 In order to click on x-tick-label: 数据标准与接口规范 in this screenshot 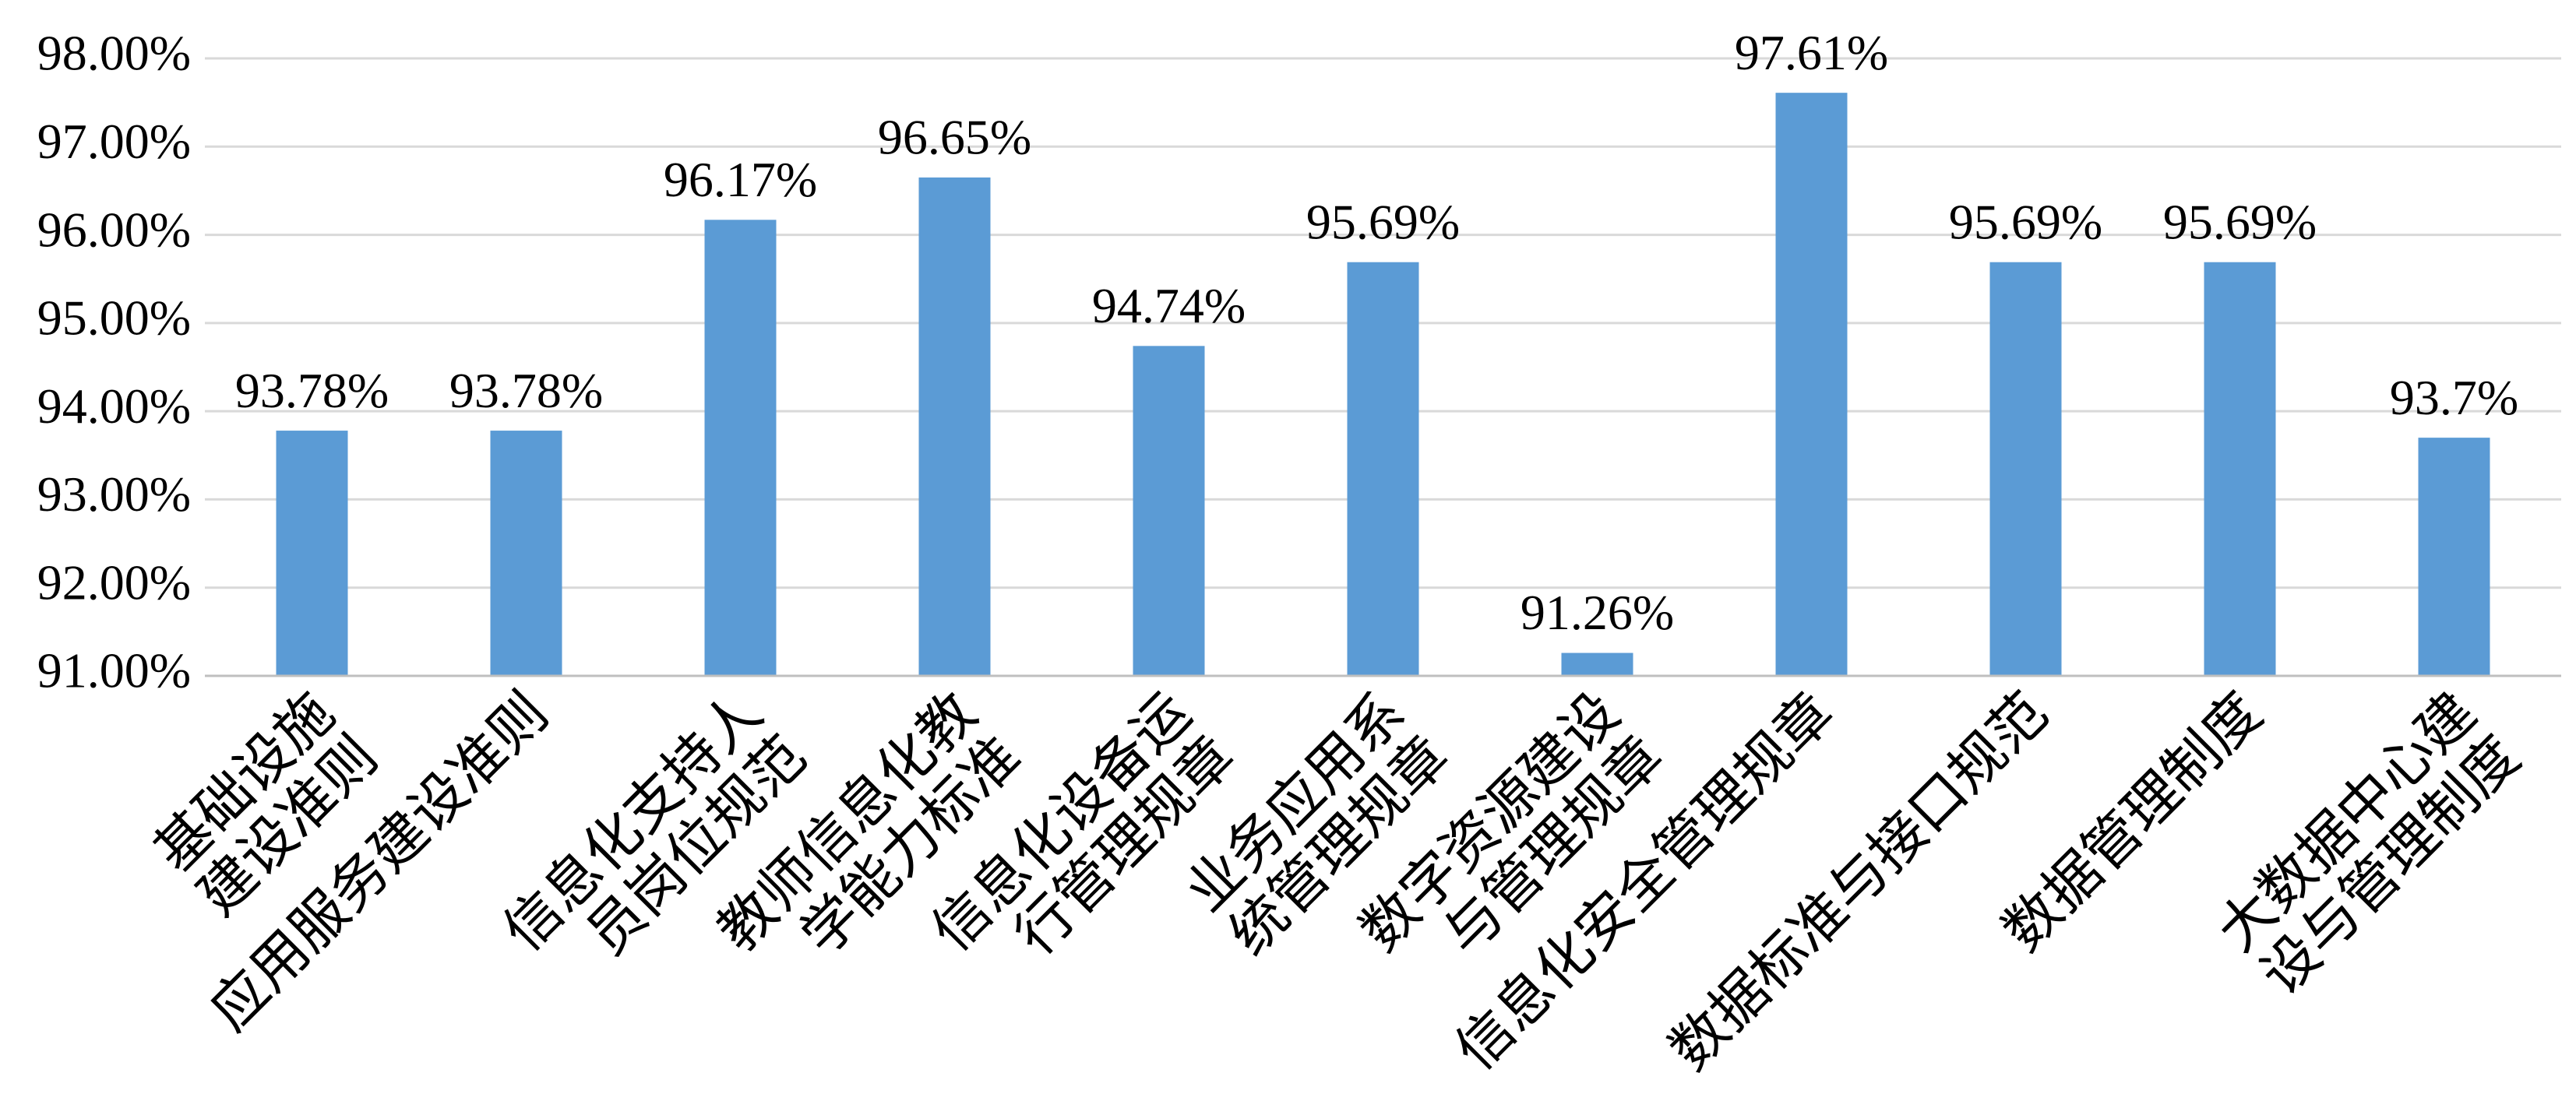, I will do `click(1859, 881)`.